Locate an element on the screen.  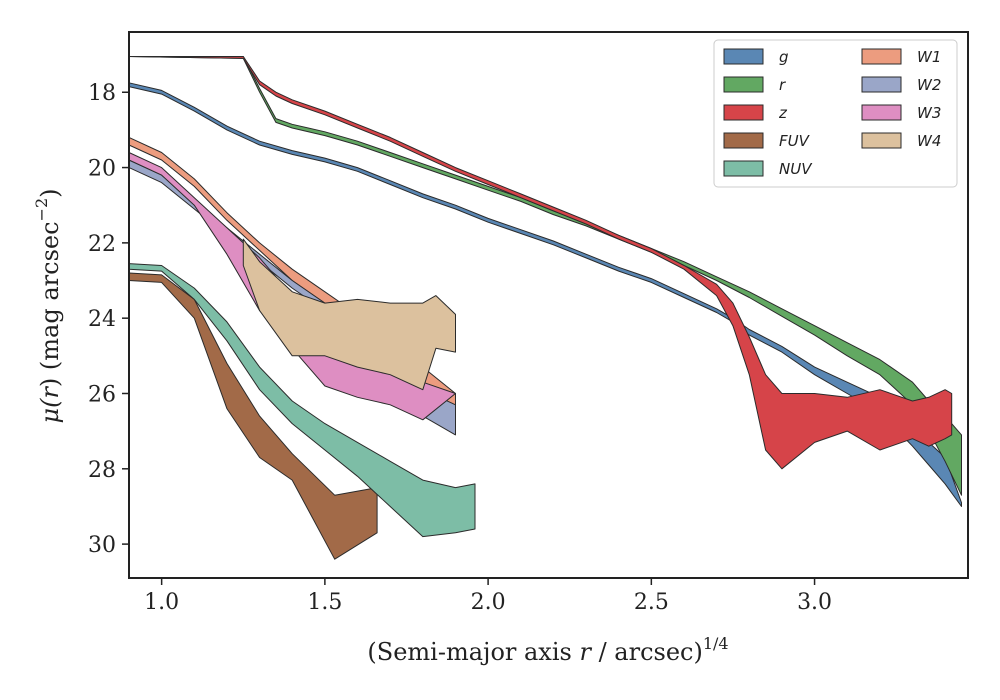
legend-label-fuv: FUV is located at coordinates (795, 141).